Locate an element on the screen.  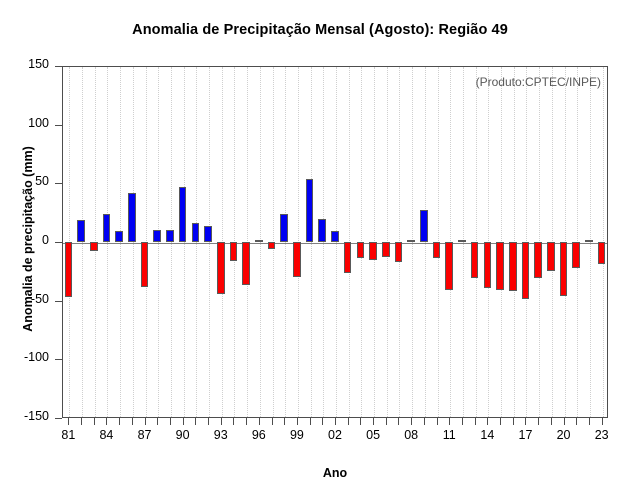
x-tick-label: 93 is located at coordinates (220, 435).